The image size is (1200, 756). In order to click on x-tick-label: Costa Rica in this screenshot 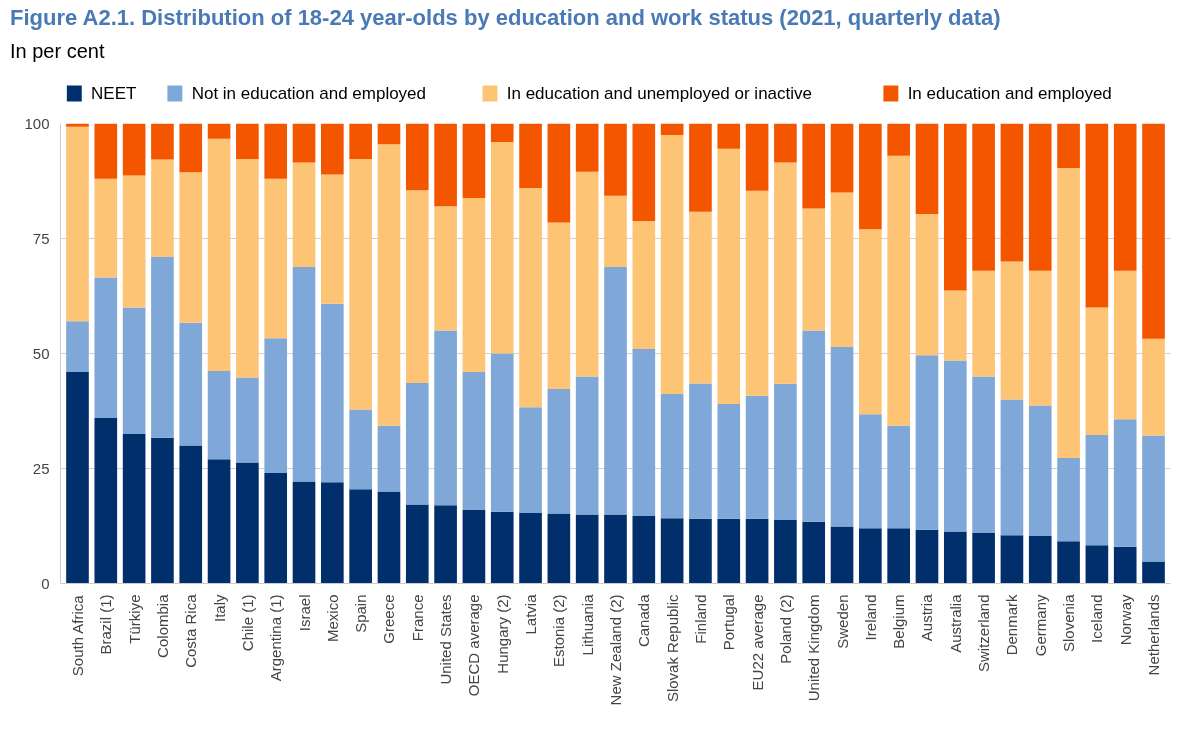, I will do `click(191, 630)`.